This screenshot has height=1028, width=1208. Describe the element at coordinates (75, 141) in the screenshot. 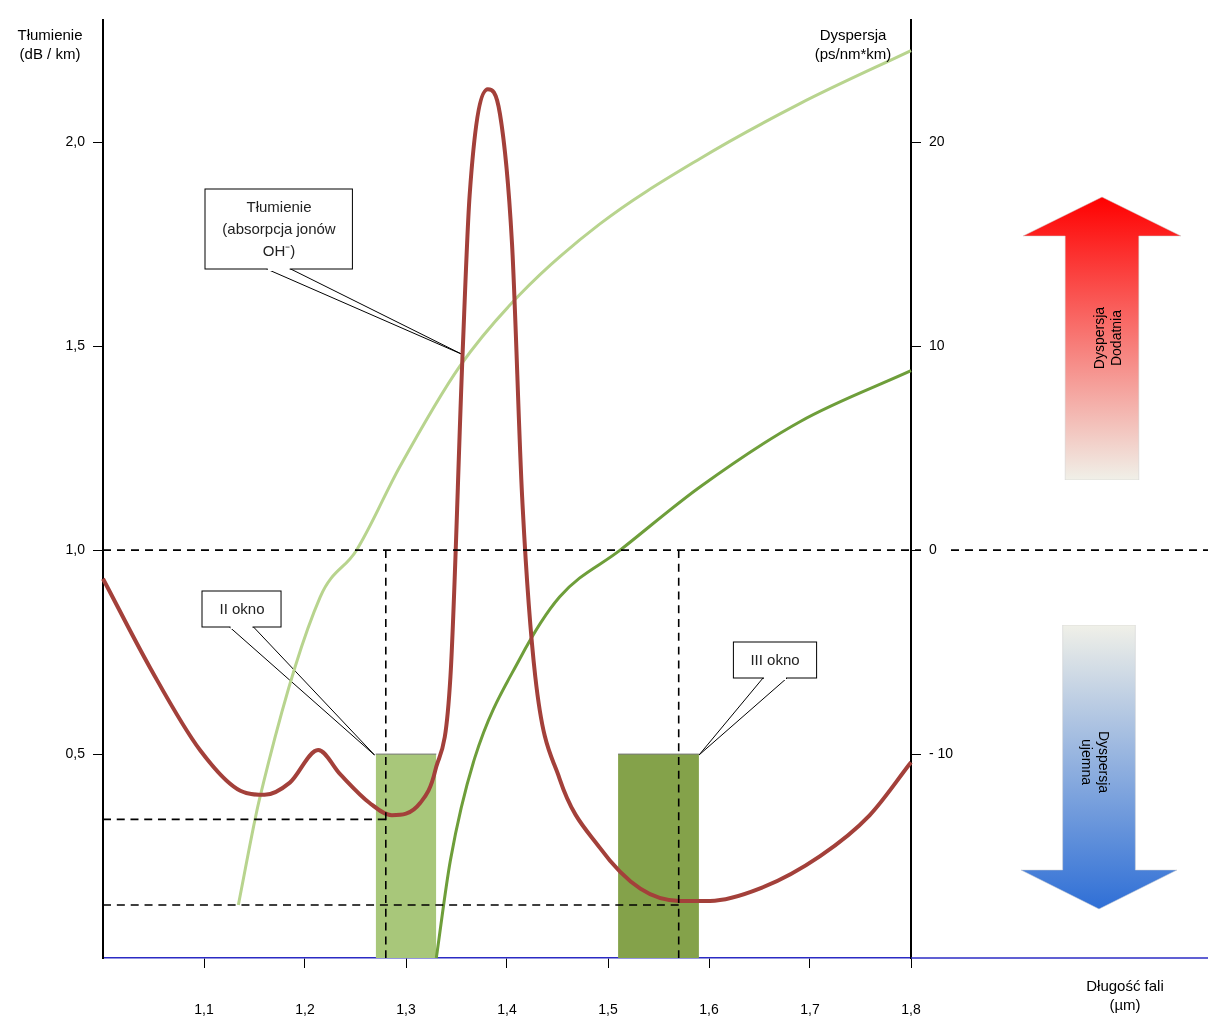

I see `y-tick-label: 2,0` at that location.